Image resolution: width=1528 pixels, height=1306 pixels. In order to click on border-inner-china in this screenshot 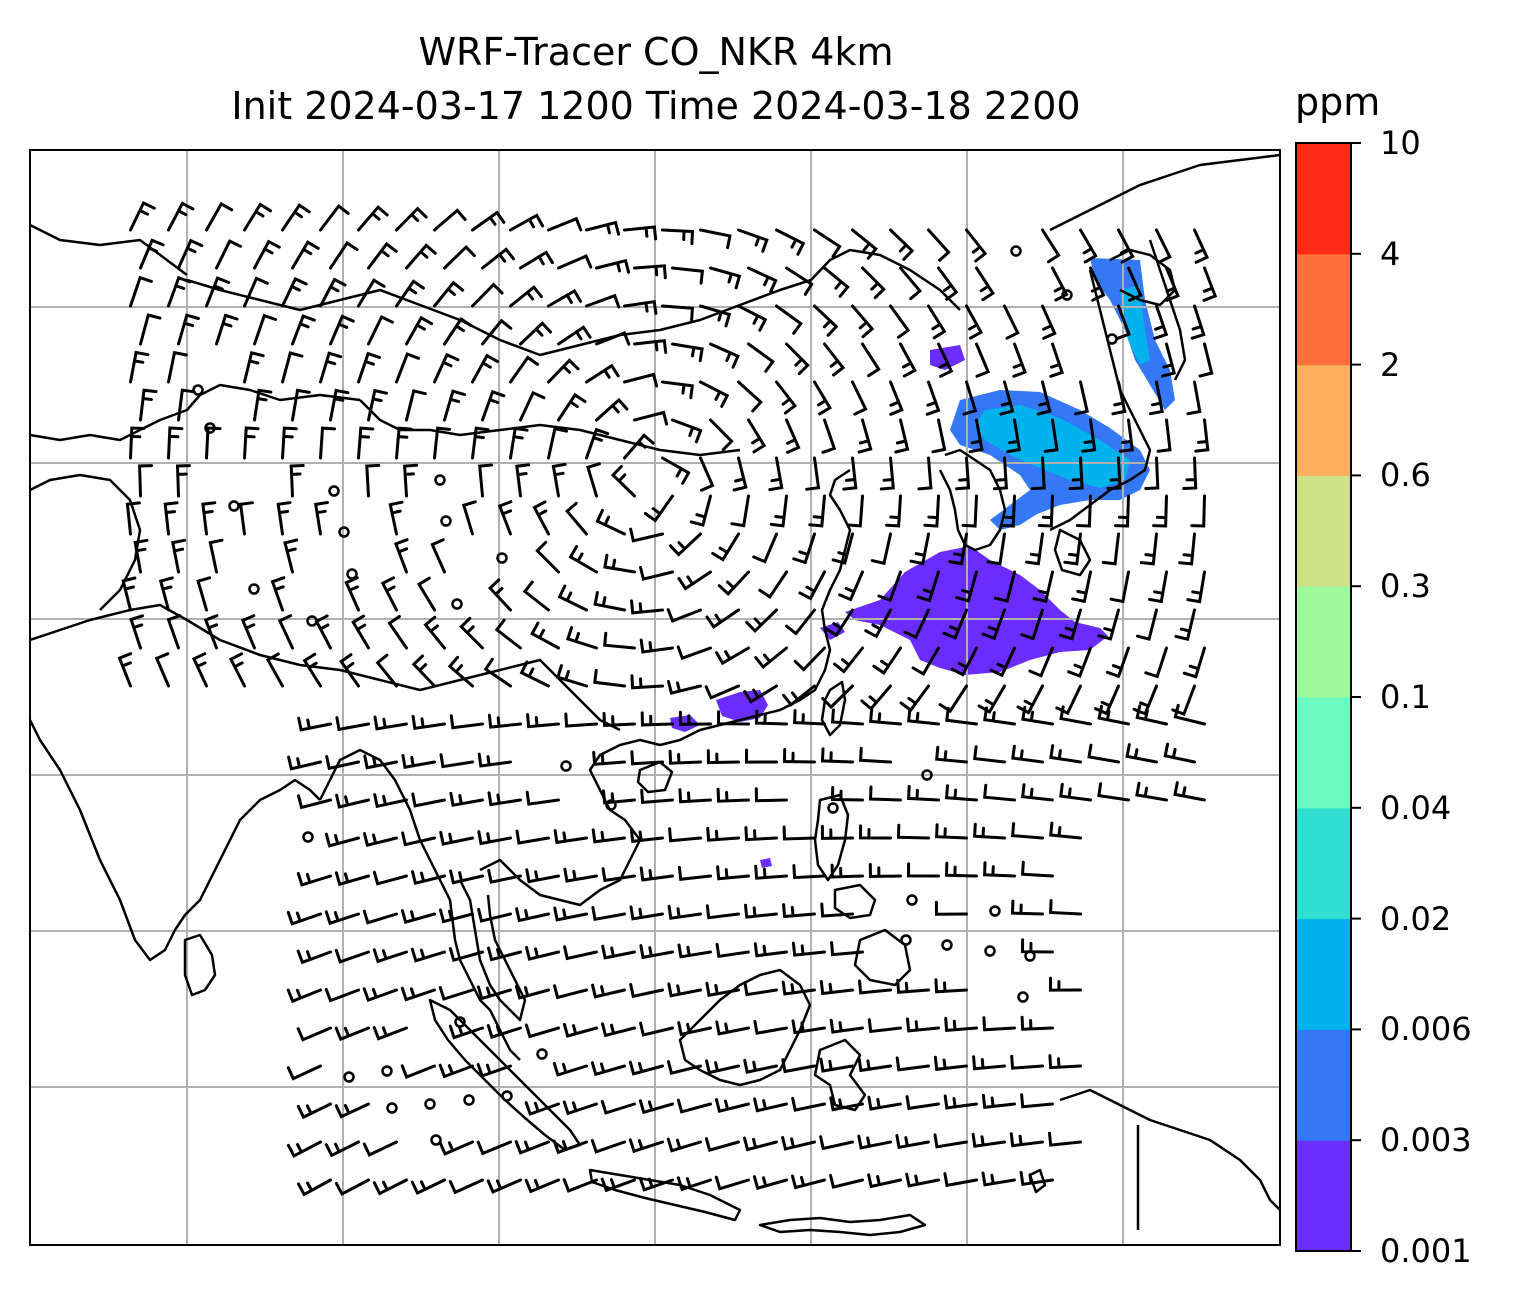, I will do `click(550, 428)`.